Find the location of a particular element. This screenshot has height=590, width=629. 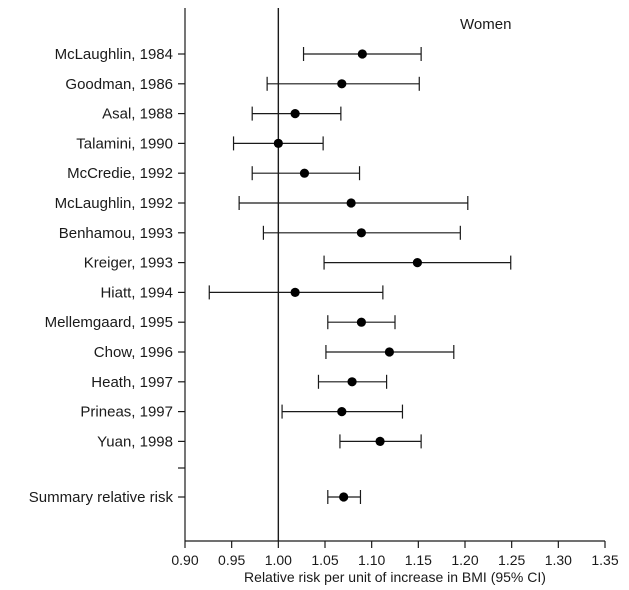

x-tick-label: 1.35 is located at coordinates (604, 560).